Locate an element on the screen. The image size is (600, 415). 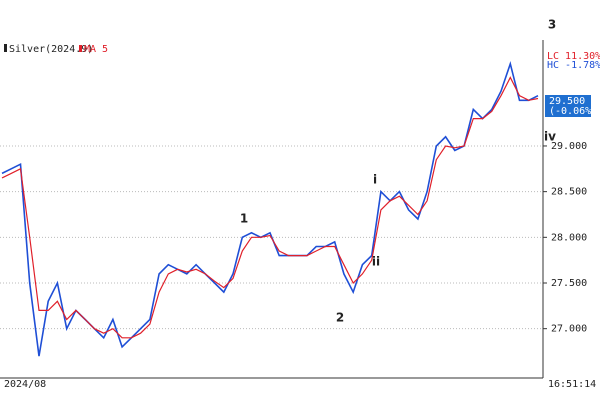
annotation: 2 is located at coordinates (340, 318).